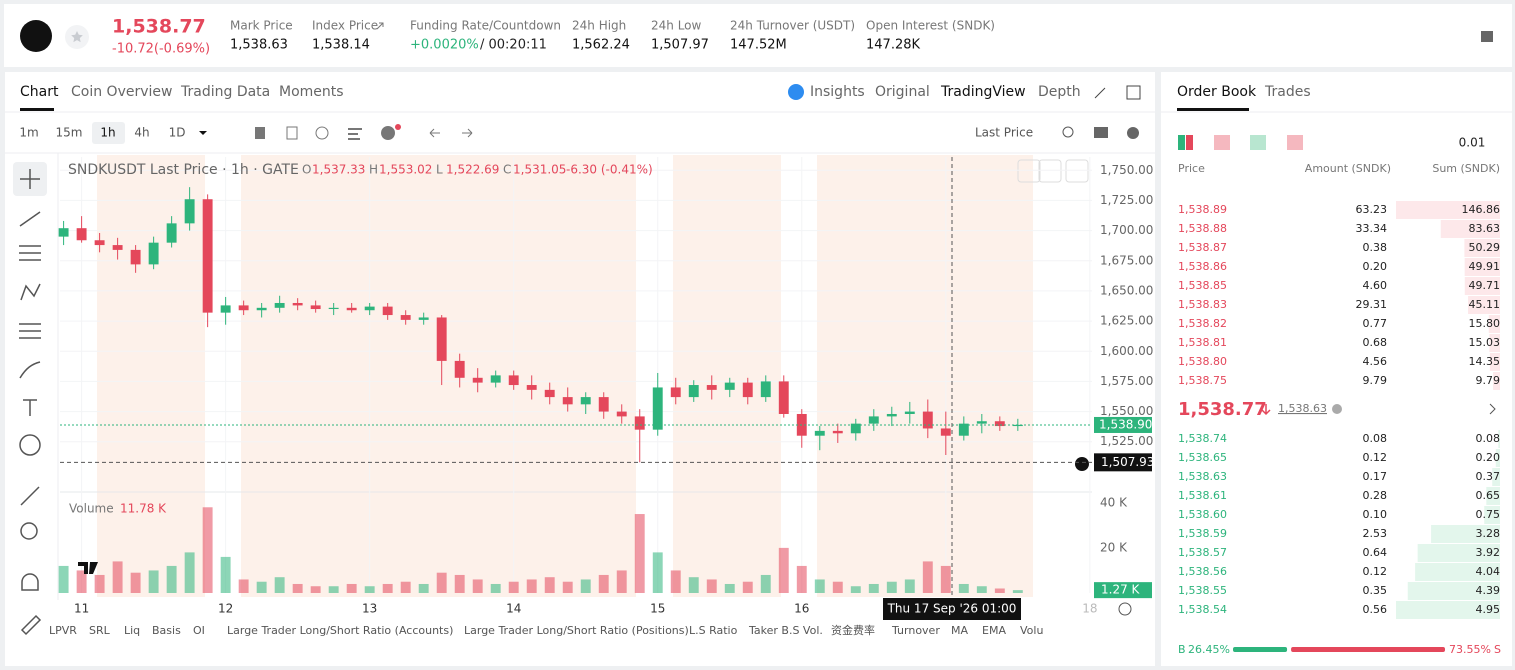 The image size is (1515, 670). What do you see at coordinates (1260, 649) in the screenshot?
I see `buy-ratio-bar` at bounding box center [1260, 649].